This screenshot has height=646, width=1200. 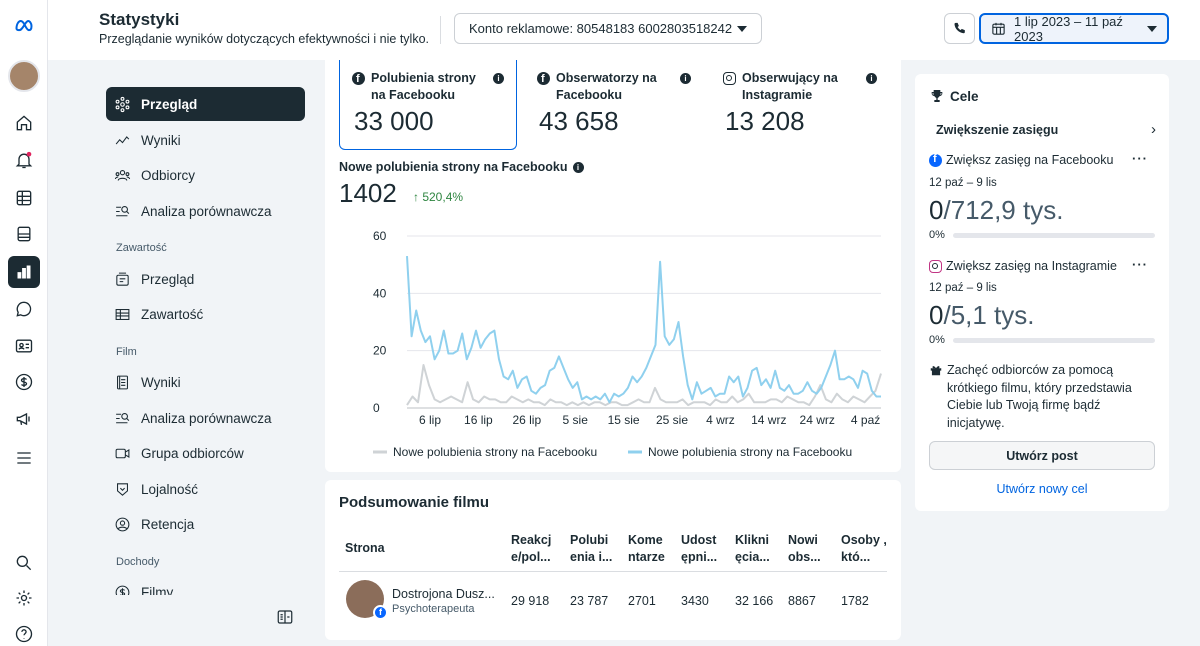 I want to click on nav-overview-label: Przegląd, so click(x=169, y=104).